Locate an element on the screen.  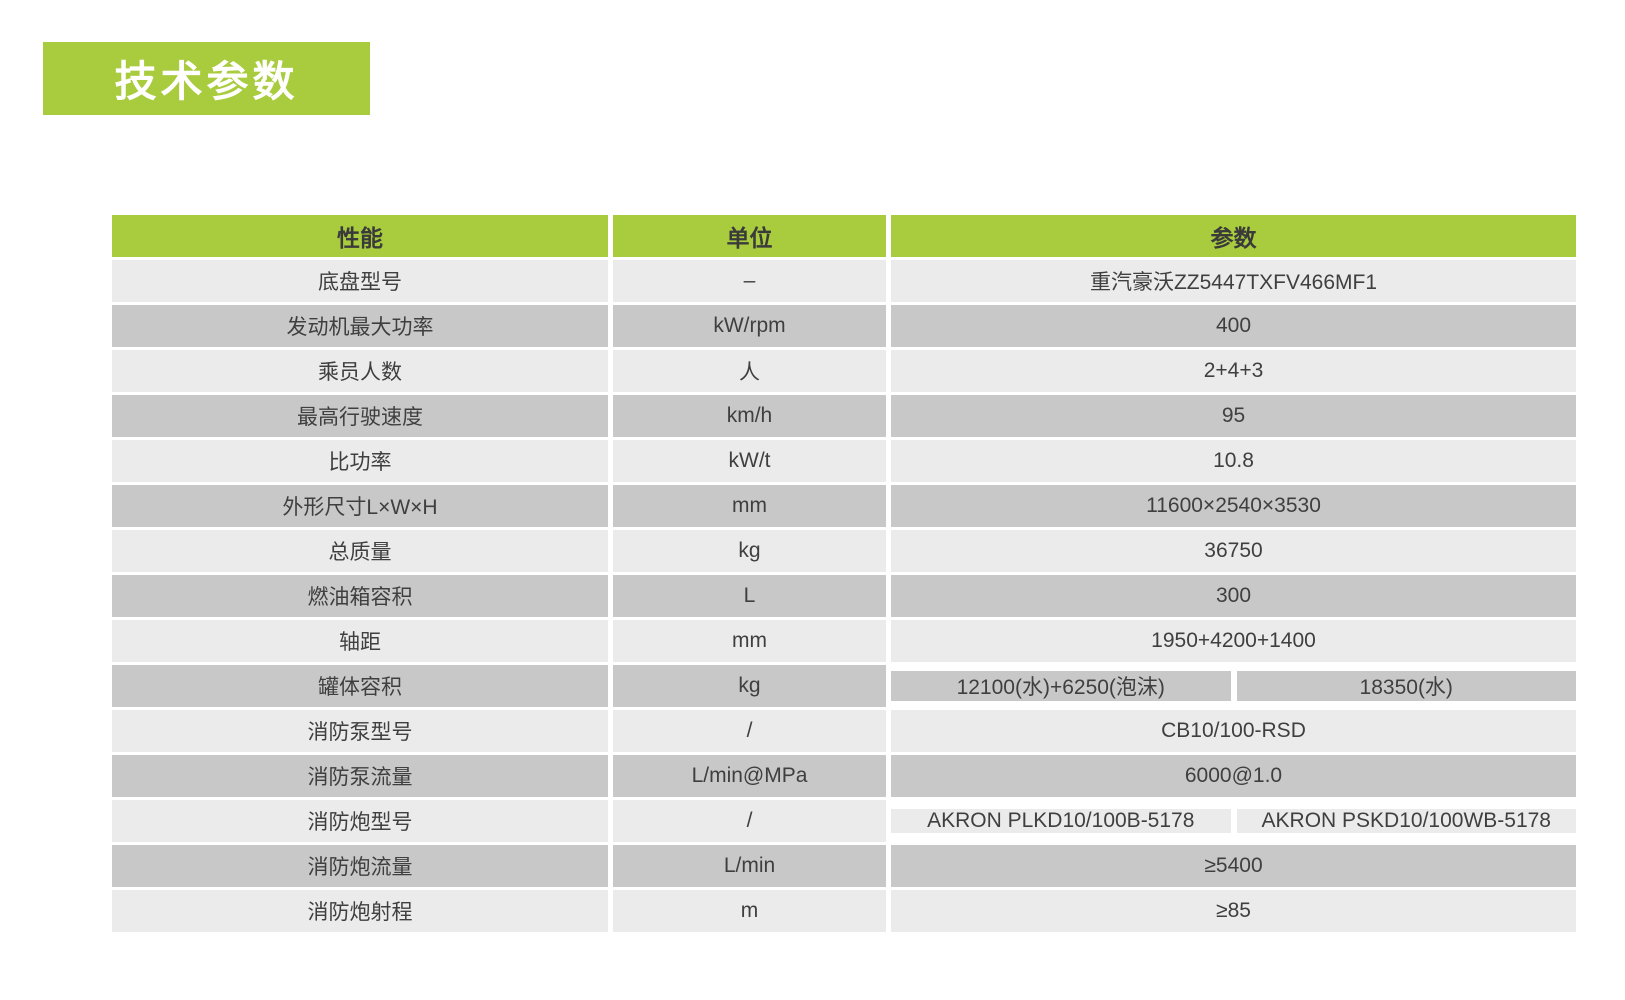
cell-value: 95 is located at coordinates (1233, 416).